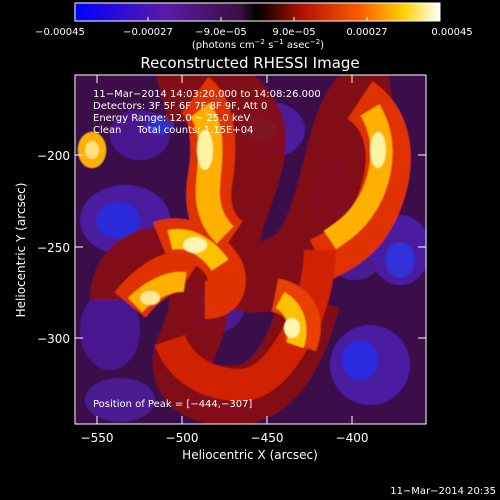 The image size is (500, 500). Describe the element at coordinates (182, 438) in the screenshot. I see `x-tick-label: −500` at that location.